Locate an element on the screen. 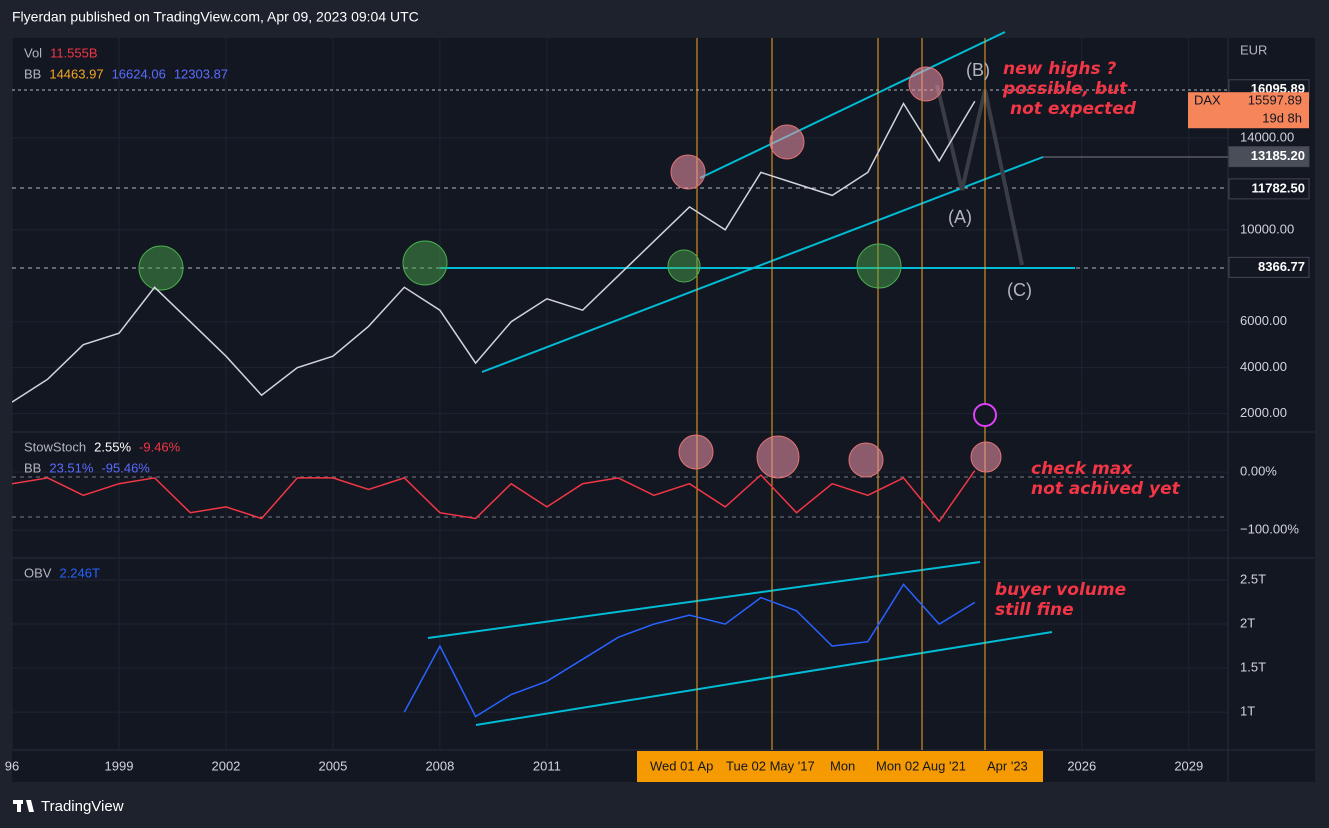  y-tick-label: 1T is located at coordinates (1247, 711).